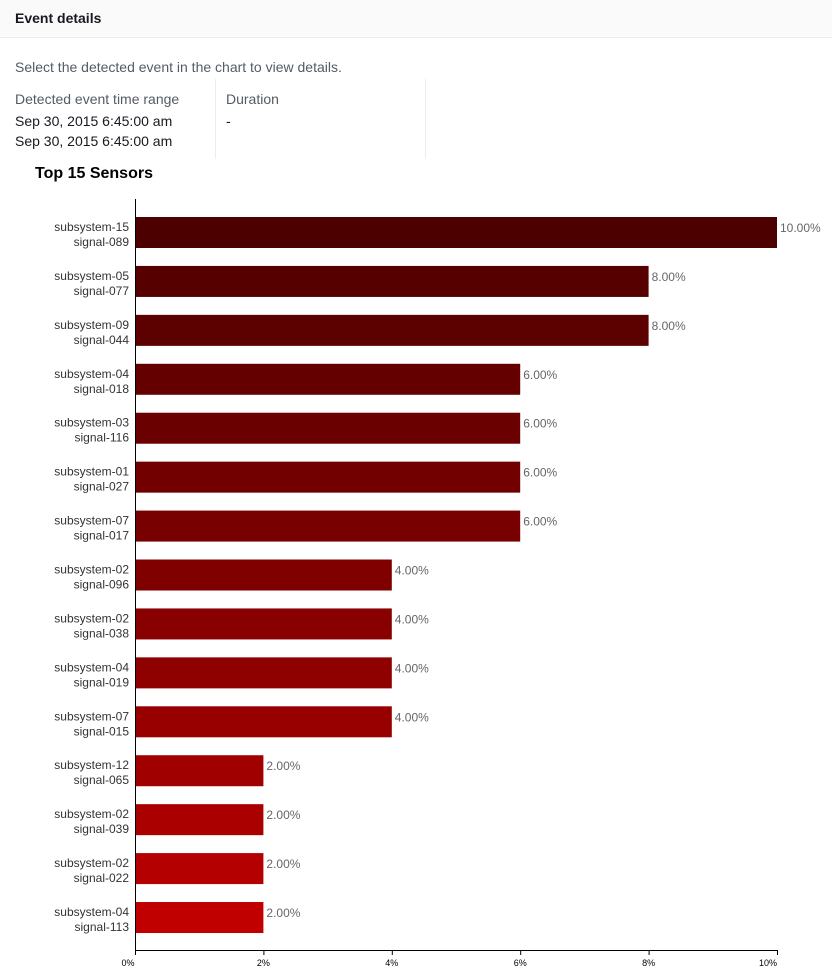 The image size is (832, 977). Describe the element at coordinates (102, 536) in the screenshot. I see `category-label: signal-017` at that location.